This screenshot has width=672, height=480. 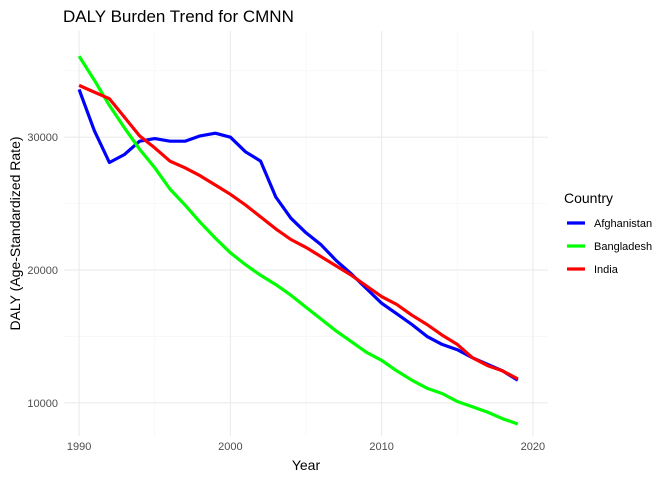 I want to click on chart-title: DALY Burden Trend for CMNN, so click(x=178, y=16).